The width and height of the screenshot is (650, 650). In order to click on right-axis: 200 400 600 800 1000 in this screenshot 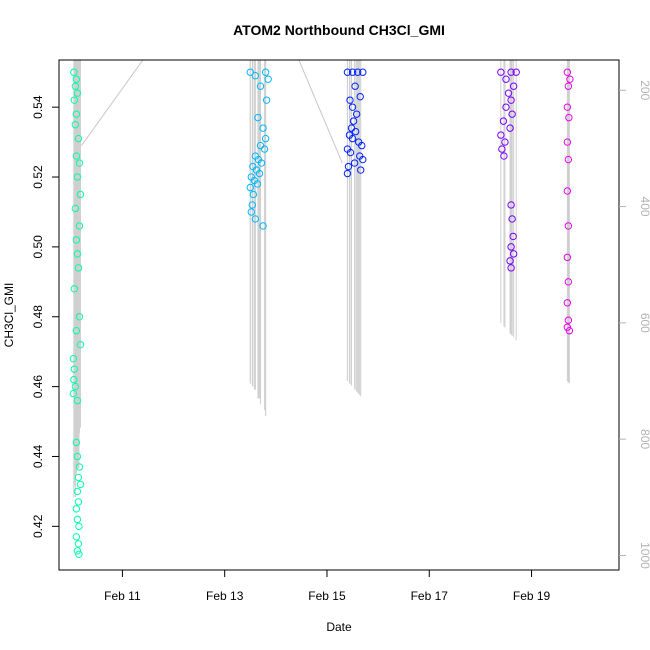, I will do `click(634, 324)`.